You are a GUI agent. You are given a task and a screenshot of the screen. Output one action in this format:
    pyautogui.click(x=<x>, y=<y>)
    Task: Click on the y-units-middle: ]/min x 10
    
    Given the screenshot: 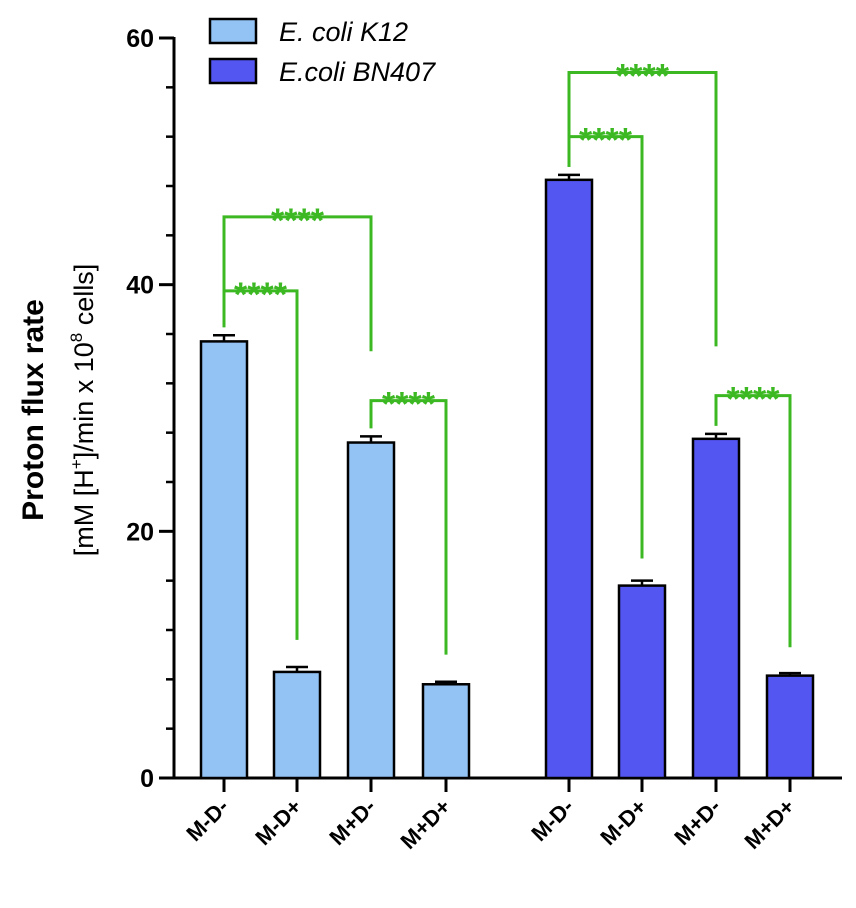 What is the action you would take?
    pyautogui.click(x=84, y=400)
    